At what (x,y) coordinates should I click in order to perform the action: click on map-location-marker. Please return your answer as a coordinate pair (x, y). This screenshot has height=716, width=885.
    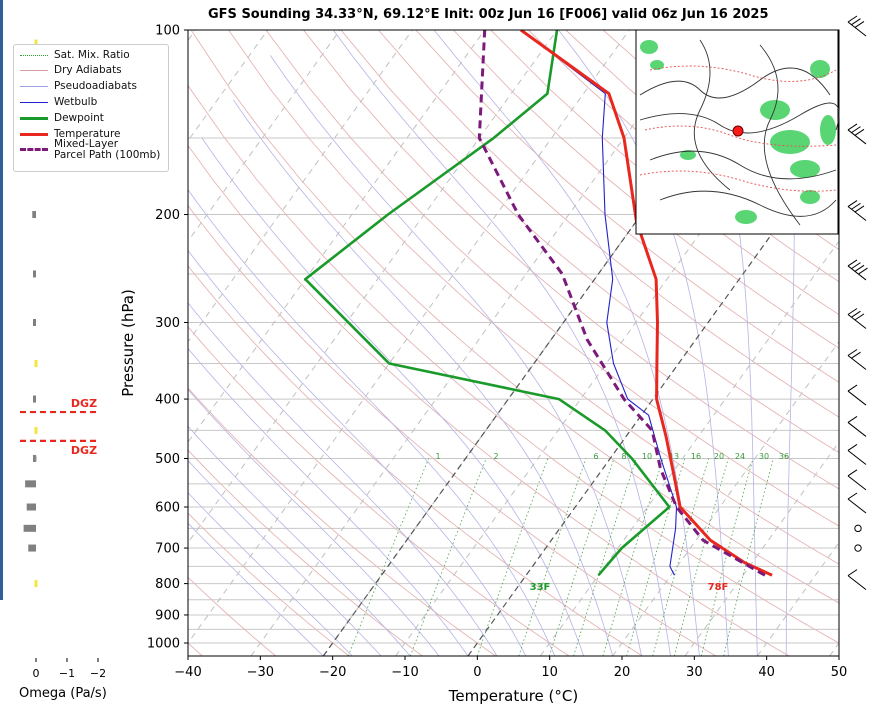
    Looking at the image, I should click on (738, 131).